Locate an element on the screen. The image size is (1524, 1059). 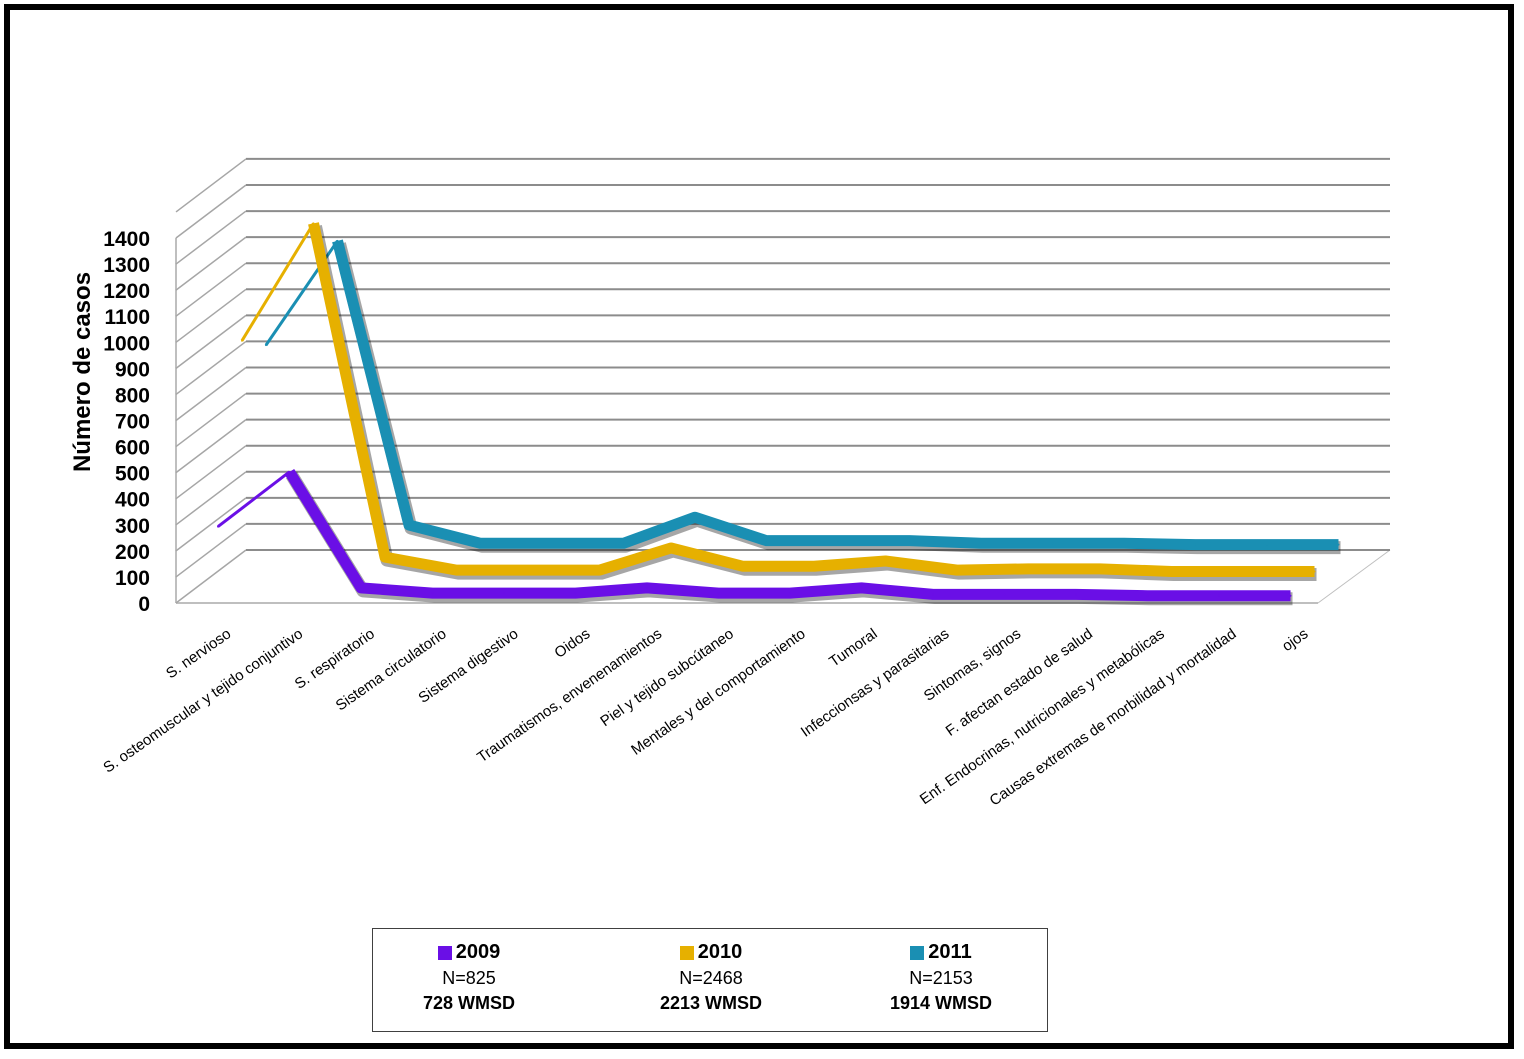
x-tick-label: S. nervioso is located at coordinates (198, 653).